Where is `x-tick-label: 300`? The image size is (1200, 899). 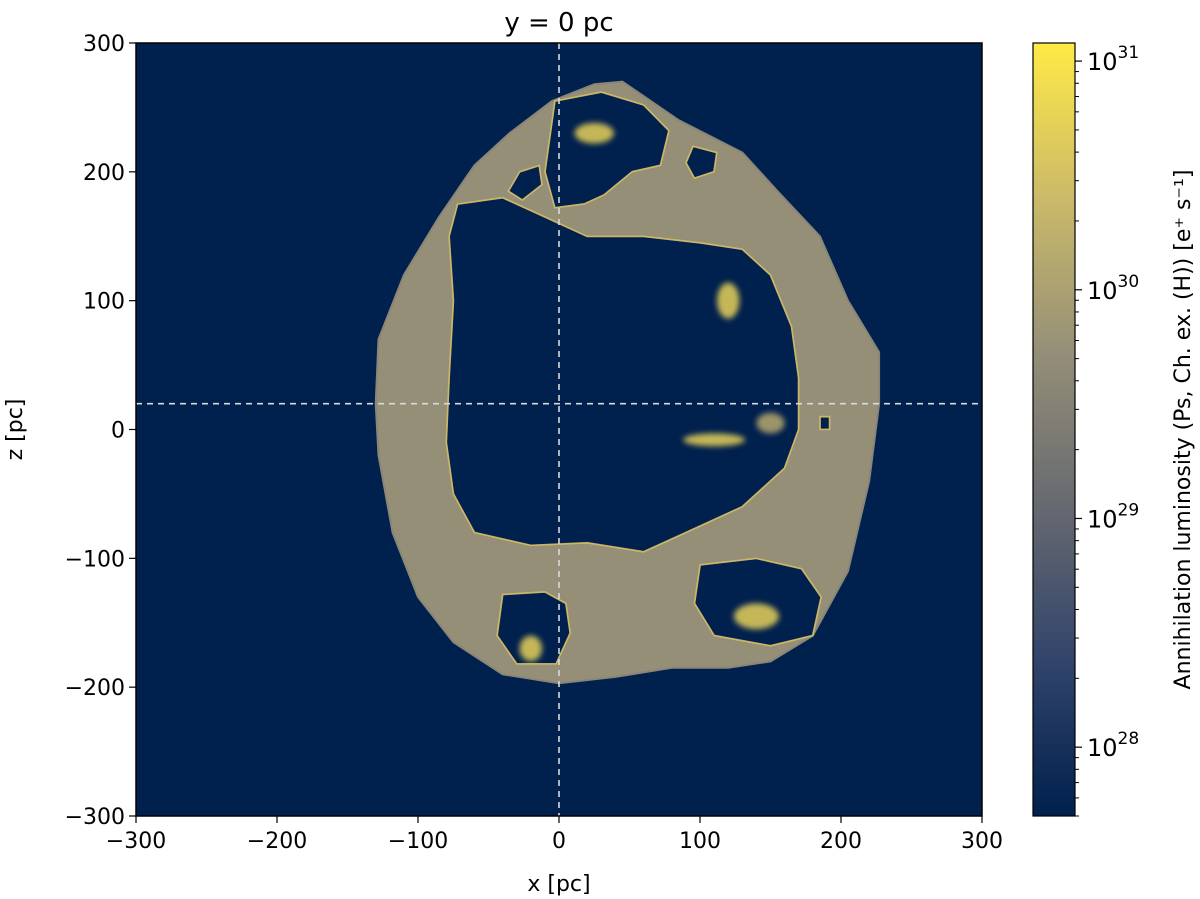
x-tick-label: 300 is located at coordinates (982, 841).